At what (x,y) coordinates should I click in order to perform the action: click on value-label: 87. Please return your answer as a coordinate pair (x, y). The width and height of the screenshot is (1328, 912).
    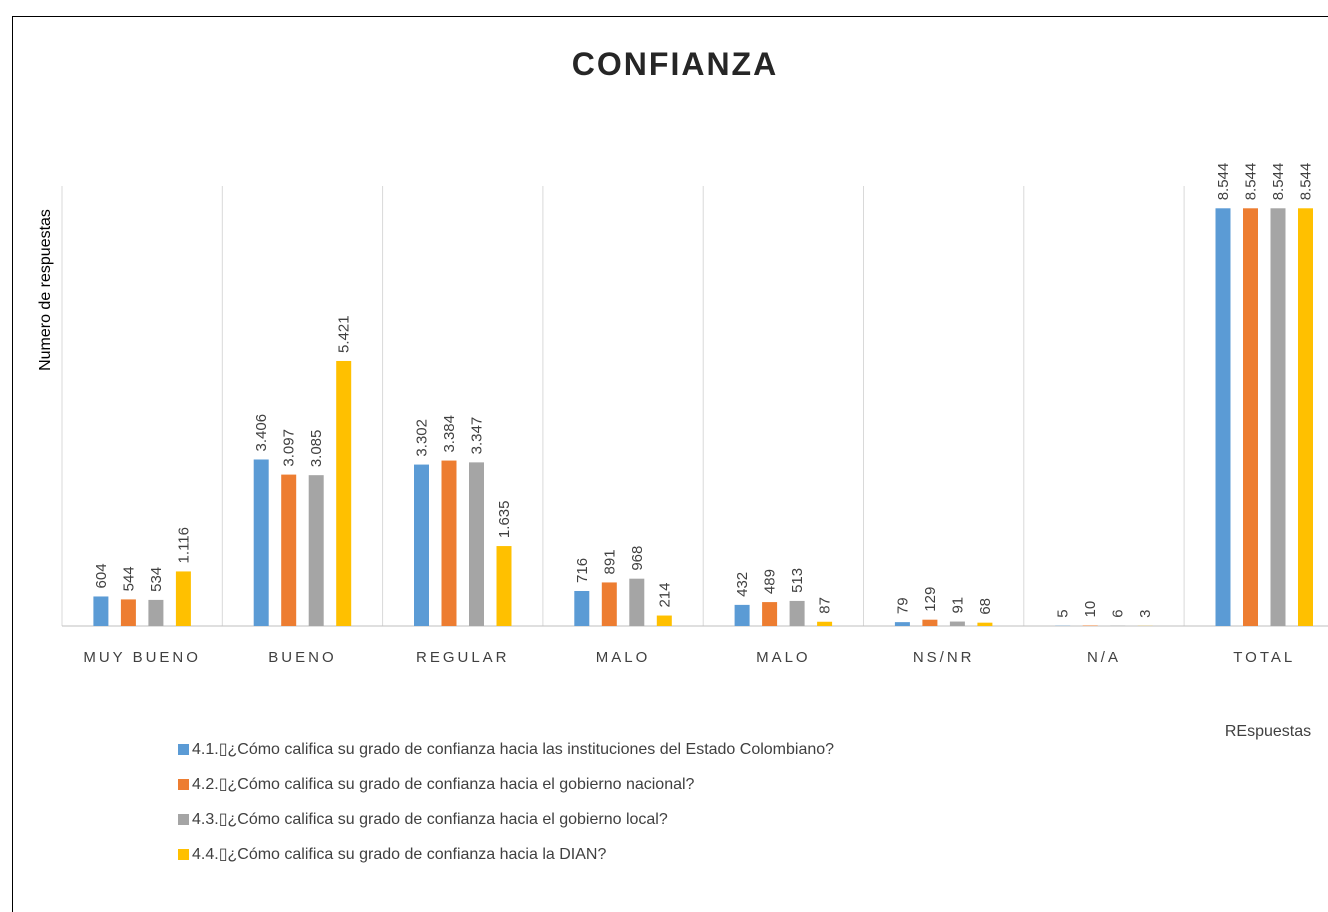
    Looking at the image, I should click on (825, 605).